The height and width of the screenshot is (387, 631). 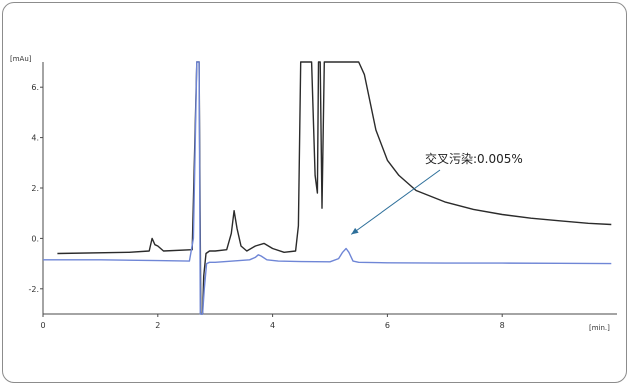 What do you see at coordinates (21, 59) in the screenshot?
I see `y-unit-label: [mAu]` at bounding box center [21, 59].